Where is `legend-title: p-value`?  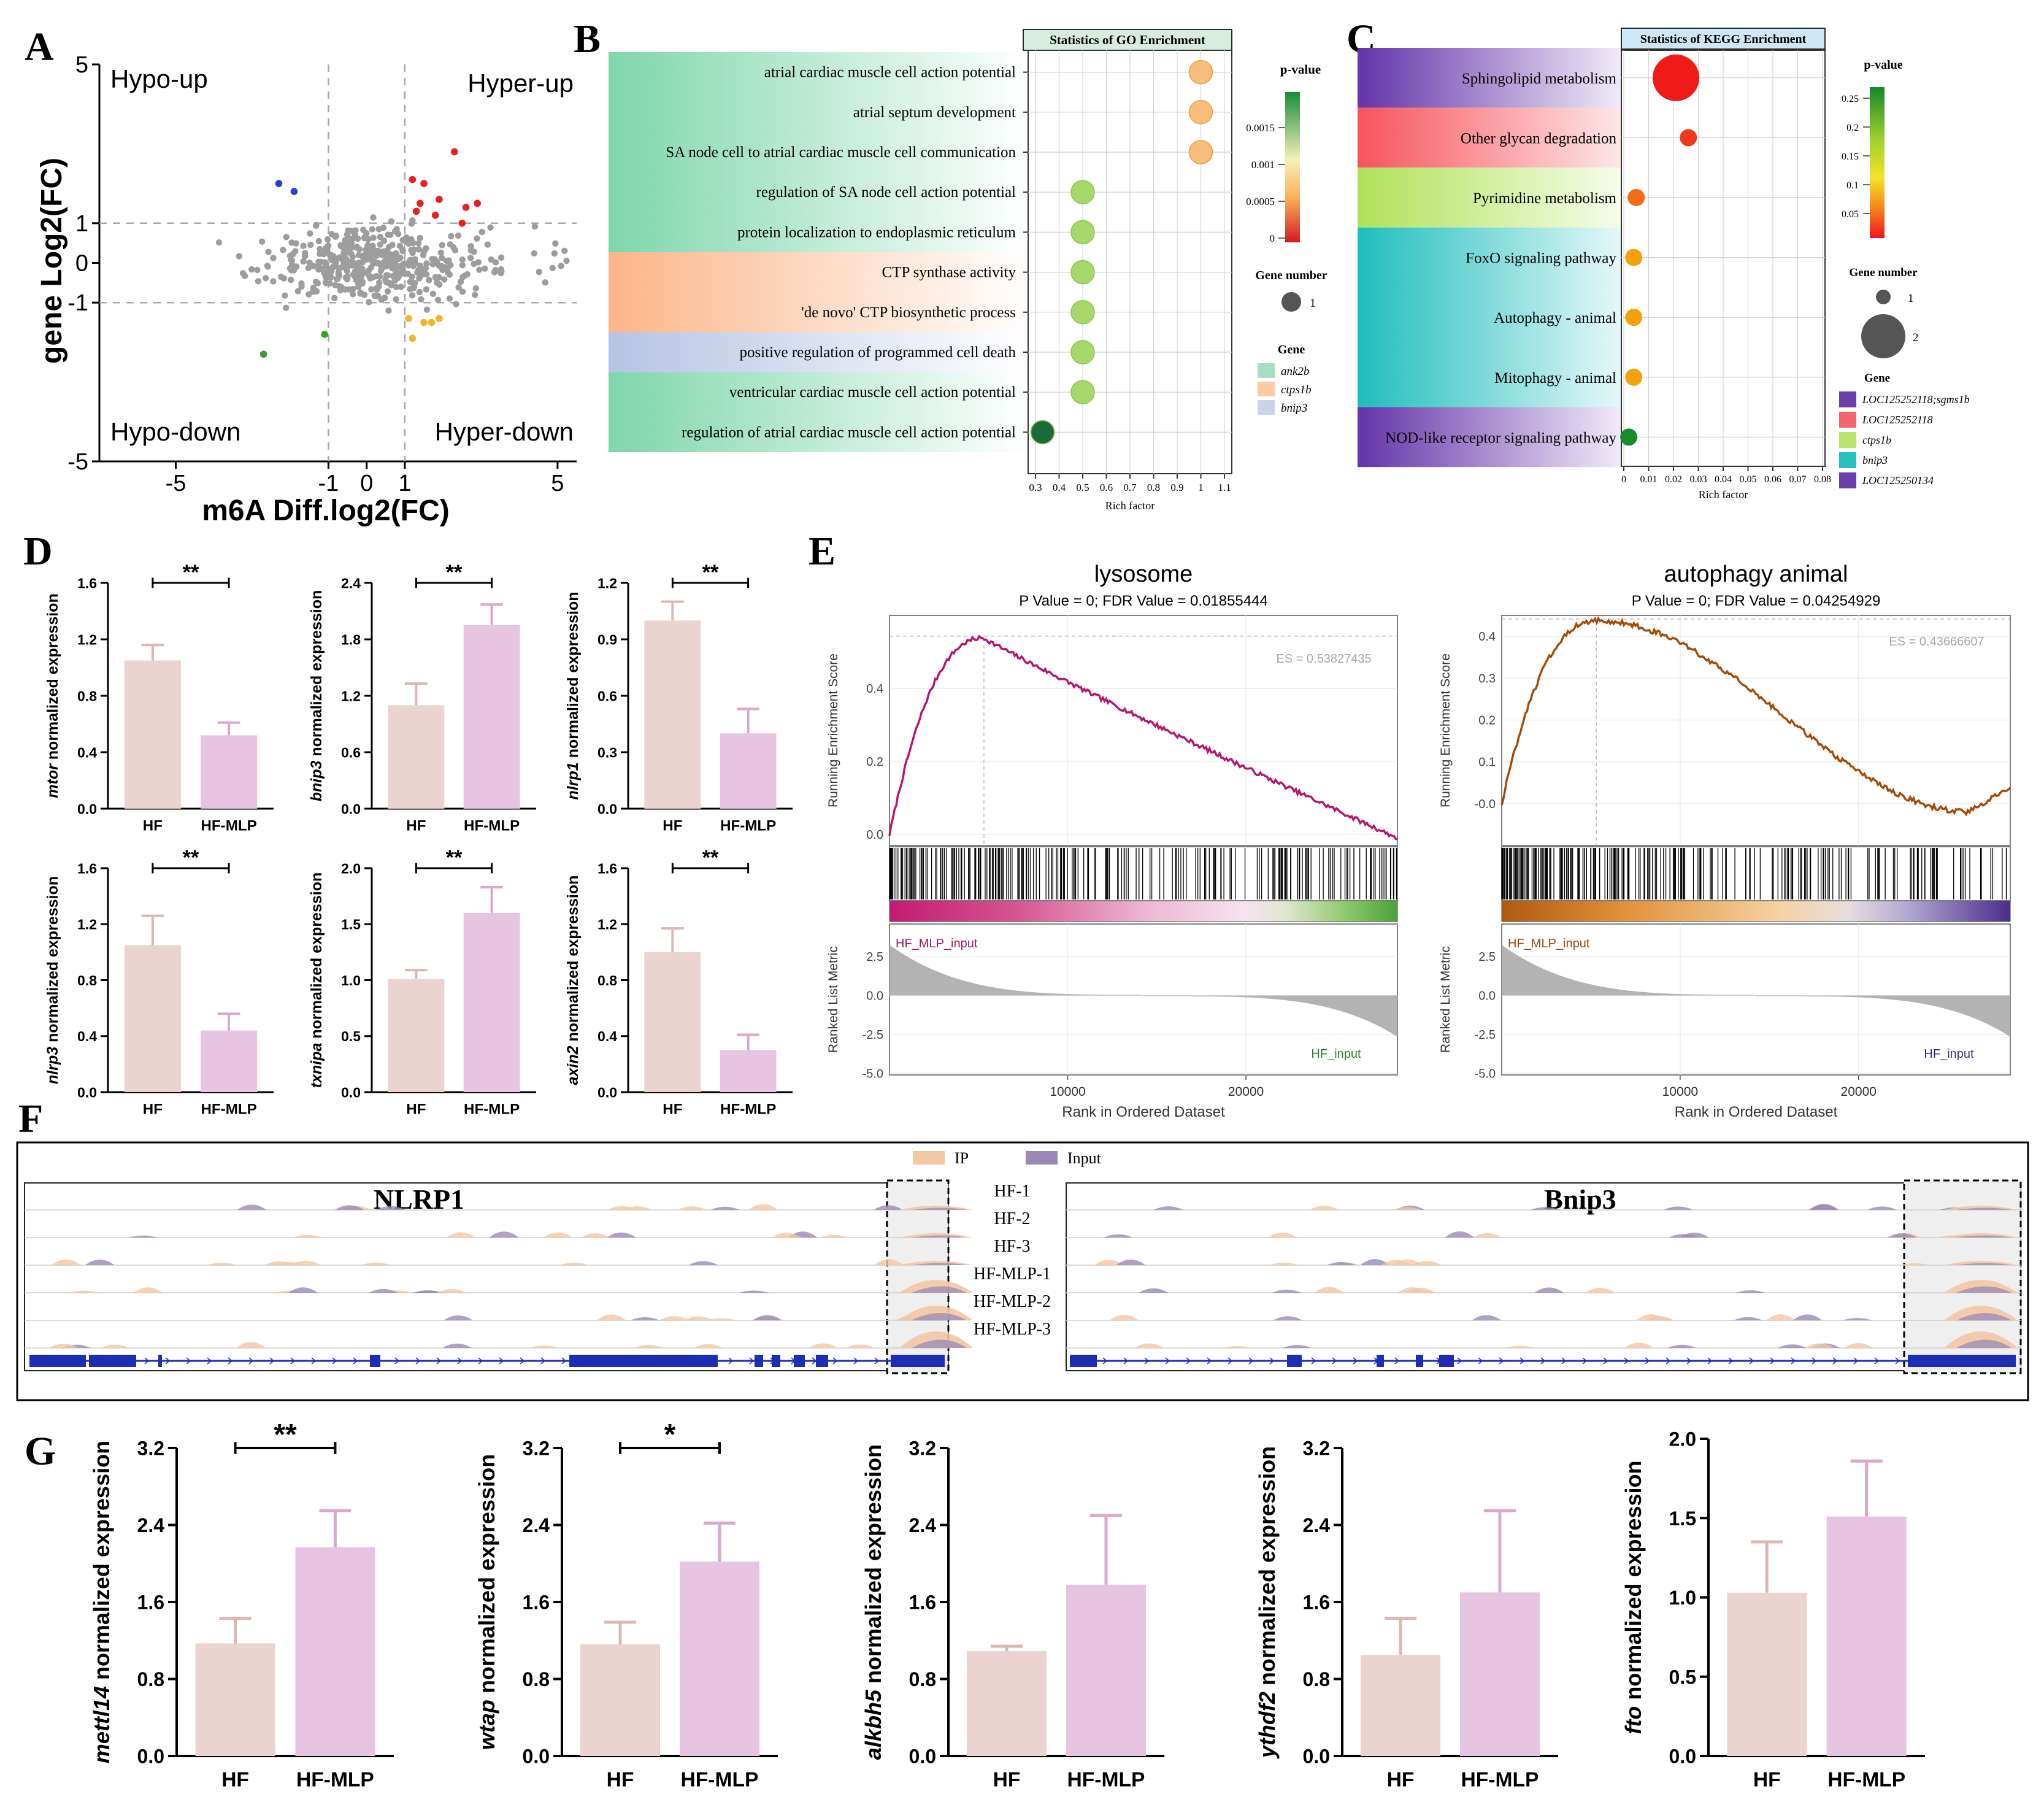
legend-title: p-value is located at coordinates (1883, 65).